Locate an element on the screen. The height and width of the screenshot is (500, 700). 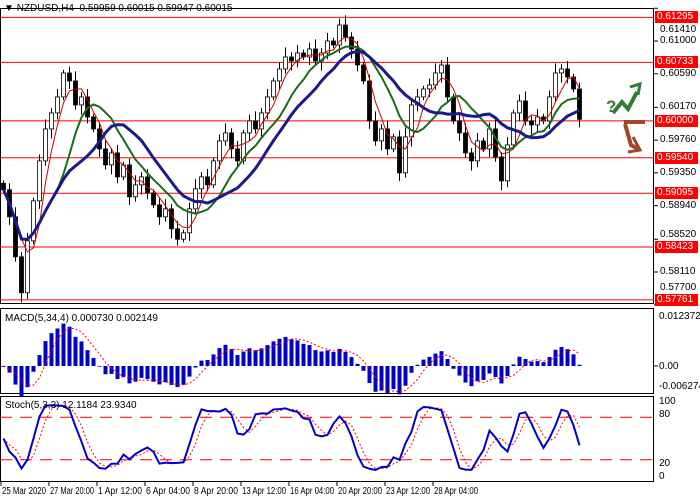
stoch-signal-line is located at coordinates (291, 437).